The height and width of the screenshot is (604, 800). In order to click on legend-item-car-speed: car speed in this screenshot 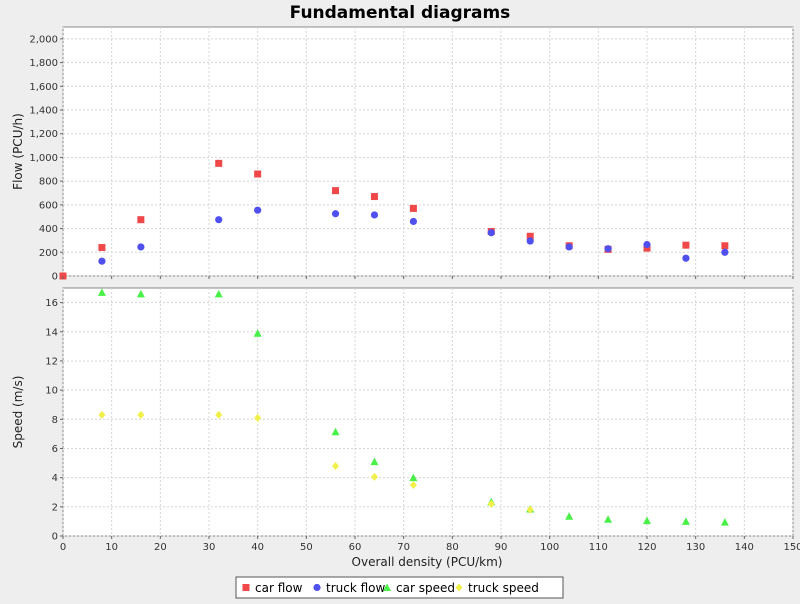, I will do `click(419, 588)`.